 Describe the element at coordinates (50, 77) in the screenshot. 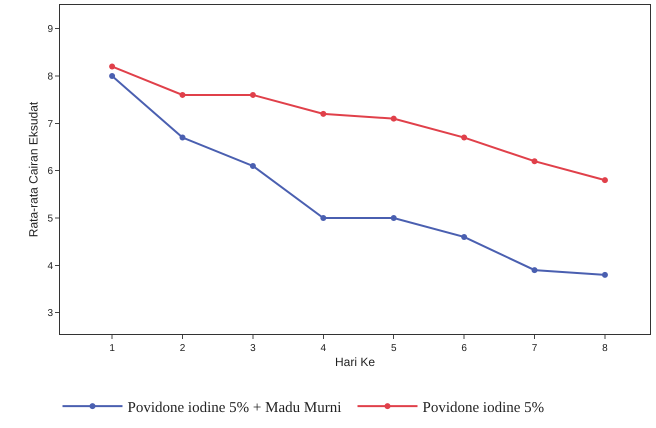

I see `y-tick-label: 8` at that location.